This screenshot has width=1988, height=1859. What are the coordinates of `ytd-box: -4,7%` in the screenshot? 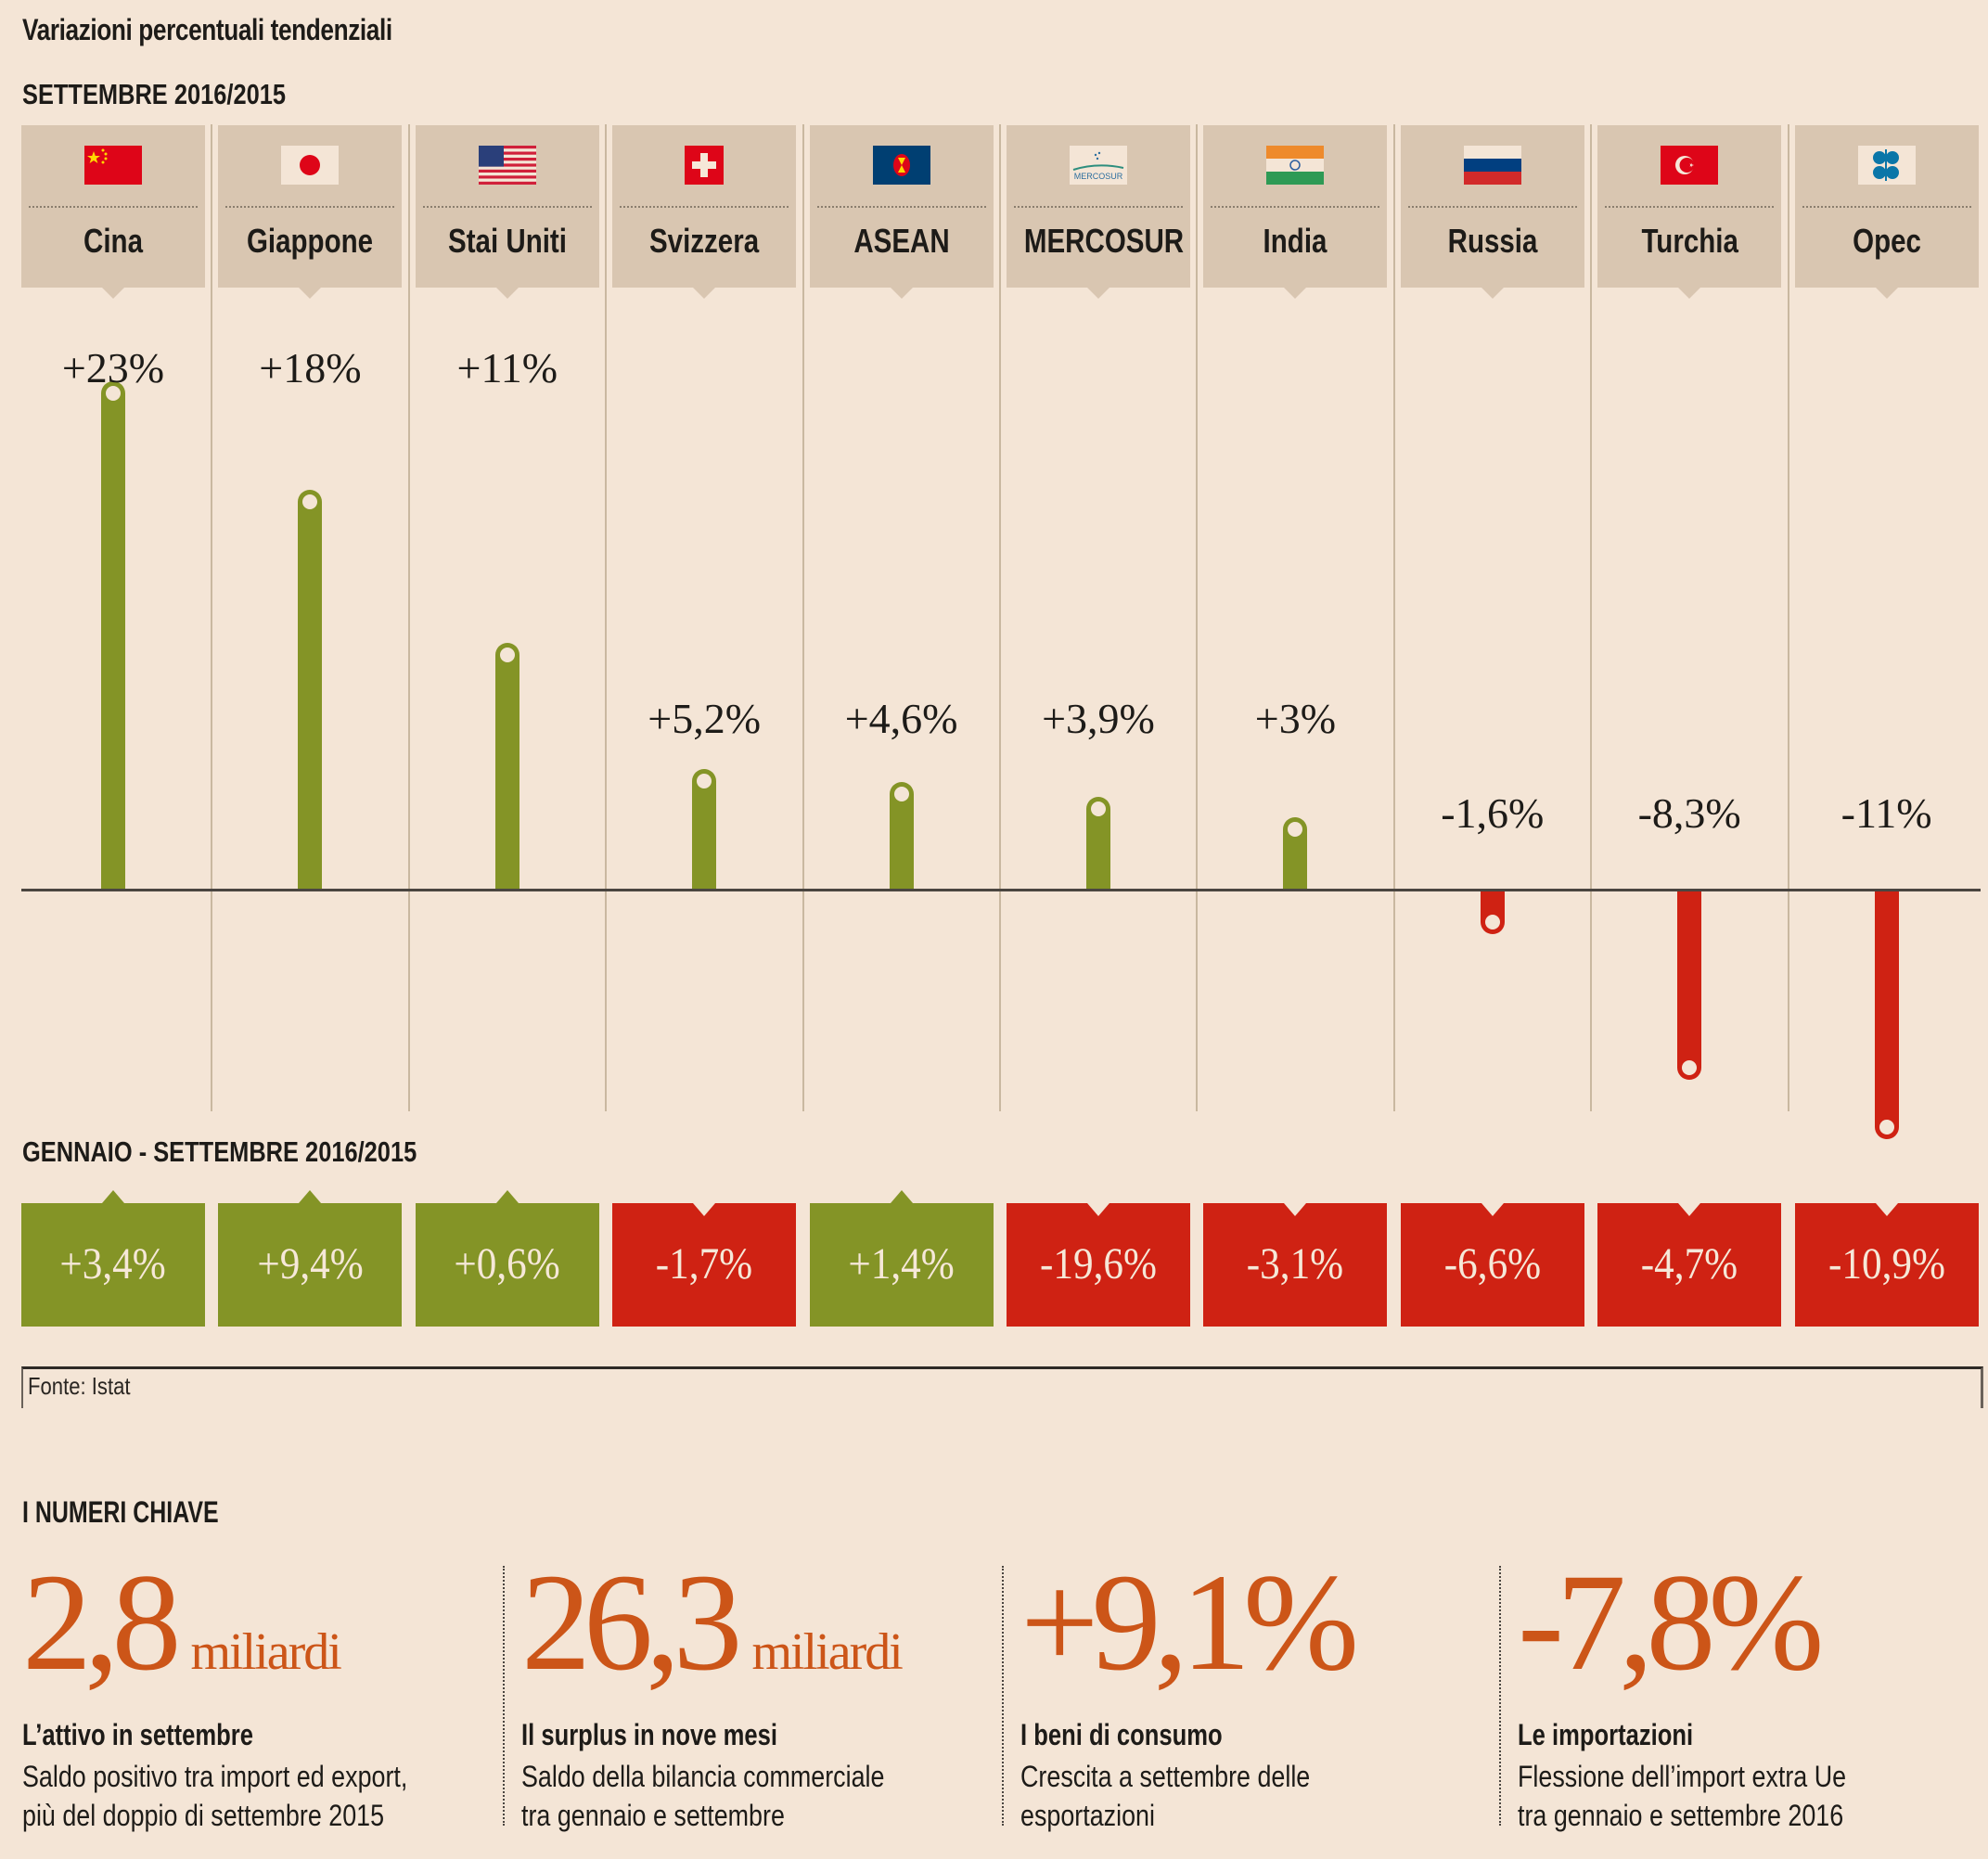 It's located at (1690, 1265).